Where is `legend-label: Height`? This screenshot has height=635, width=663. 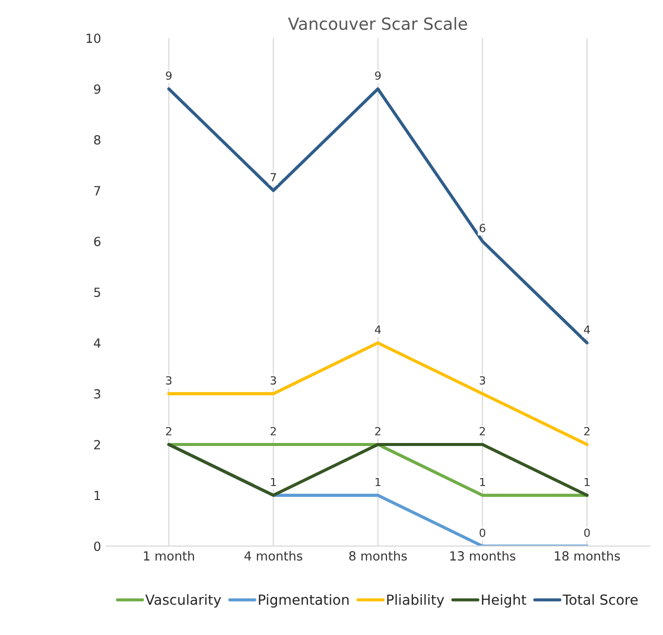
legend-label: Height is located at coordinates (504, 601).